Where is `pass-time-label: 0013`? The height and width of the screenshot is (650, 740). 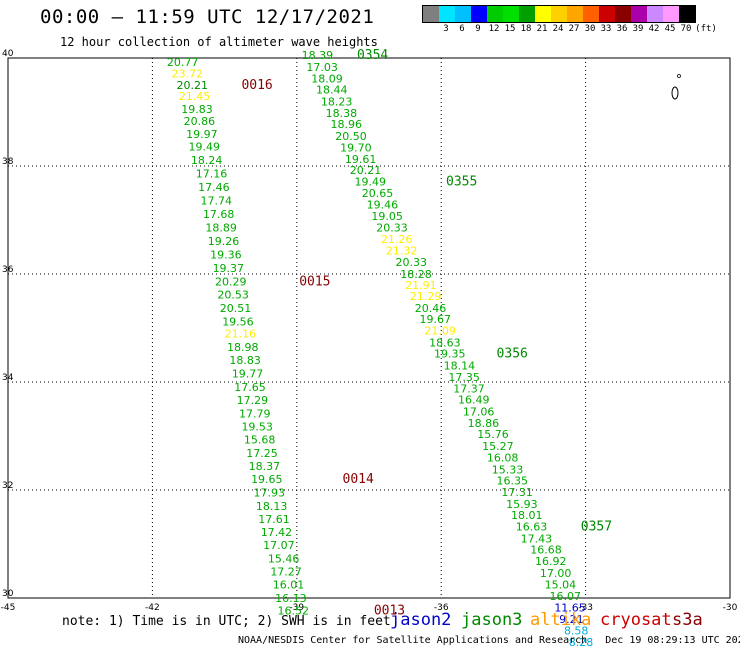
pass-time-label: 0013 is located at coordinates (389, 611).